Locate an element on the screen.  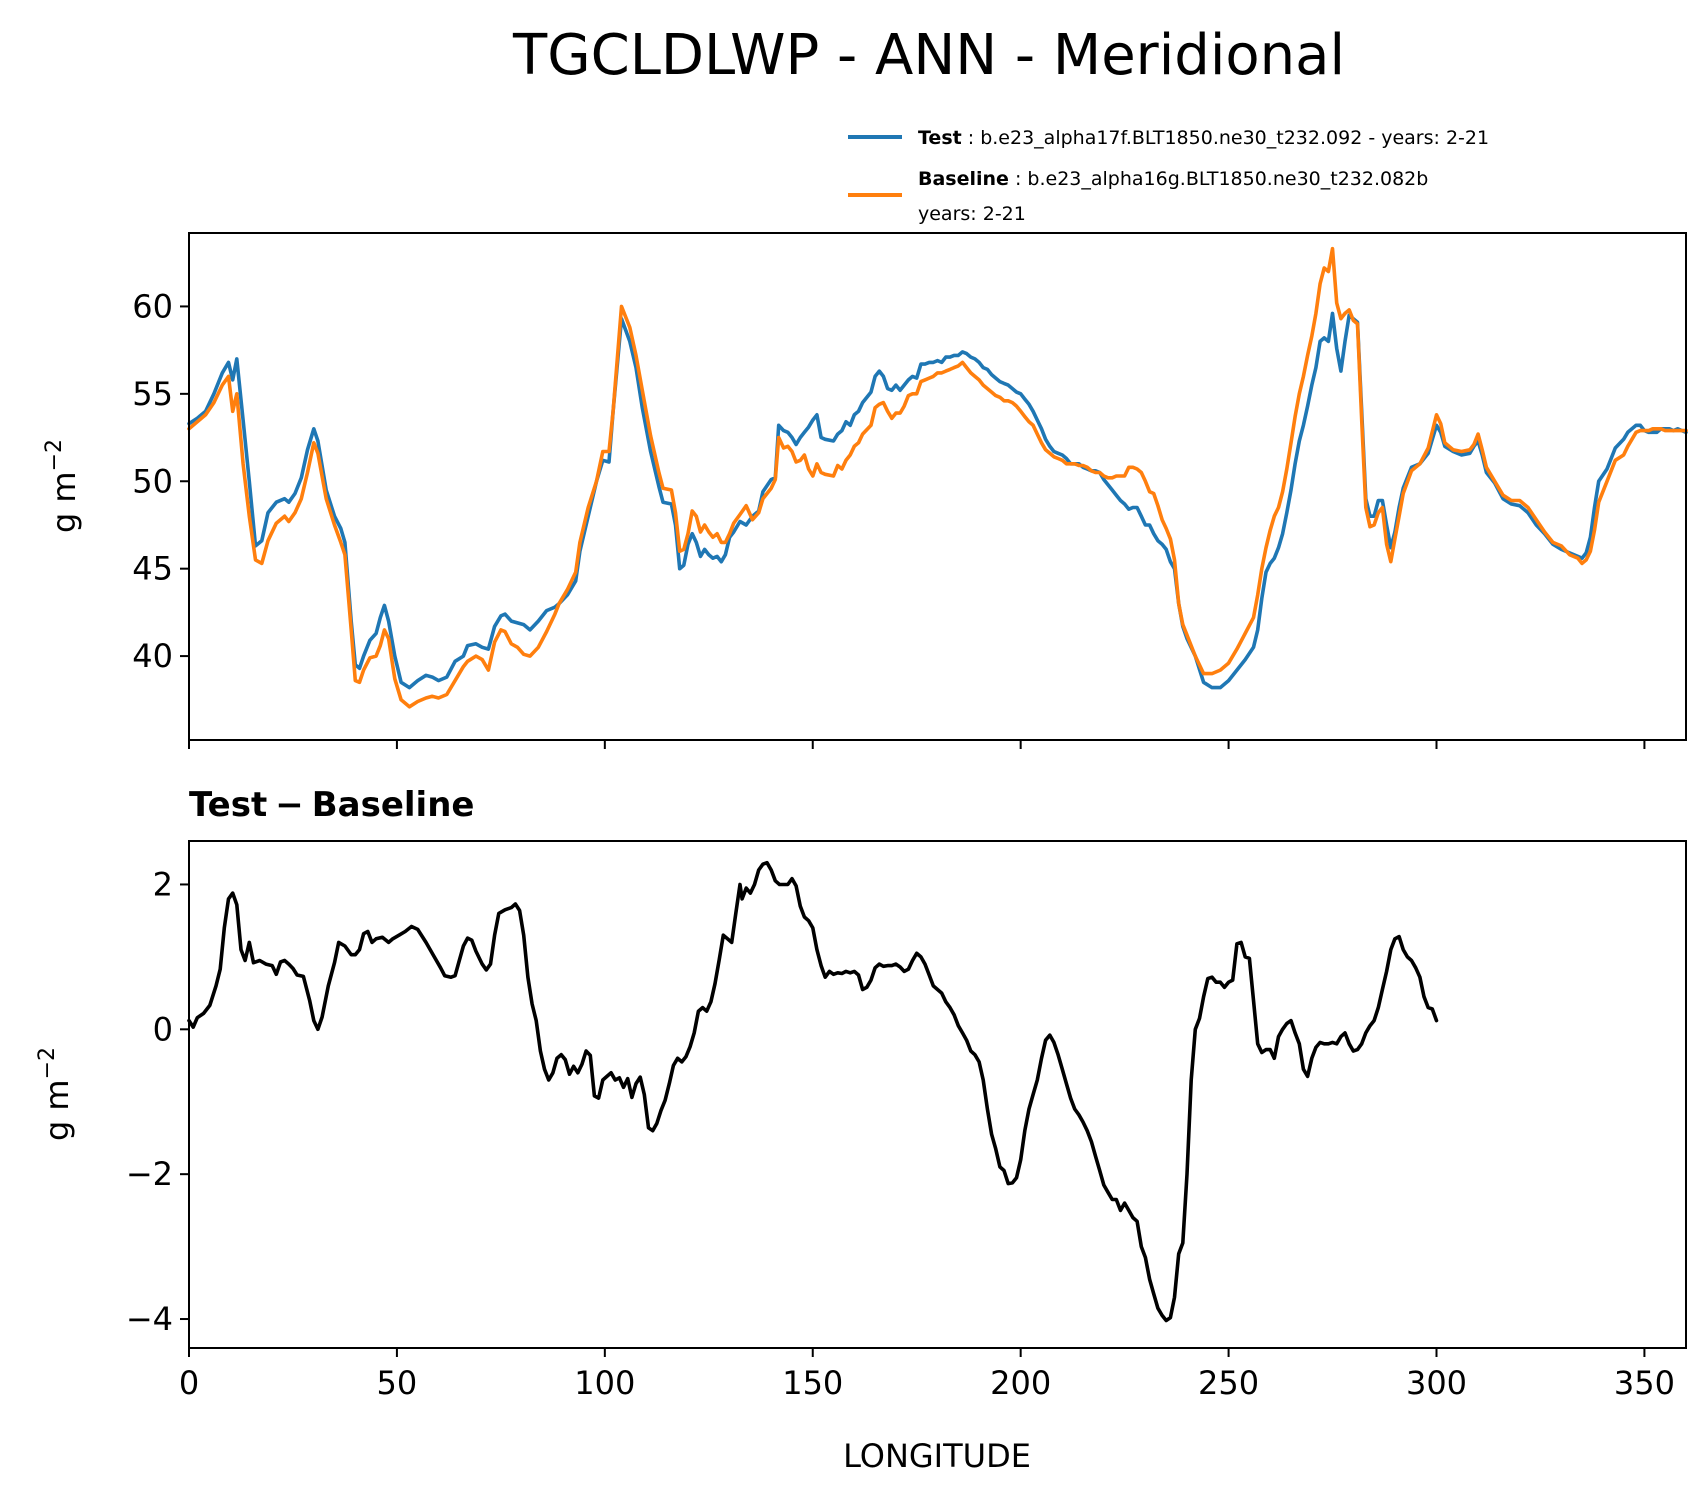
legend-baseline-sep: : is located at coordinates (1018, 179).